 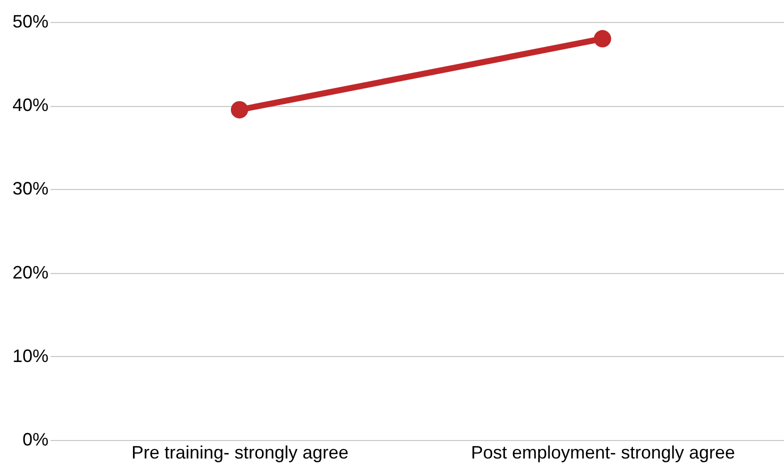 I want to click on y-tick-label: 20%, so click(x=30, y=272).